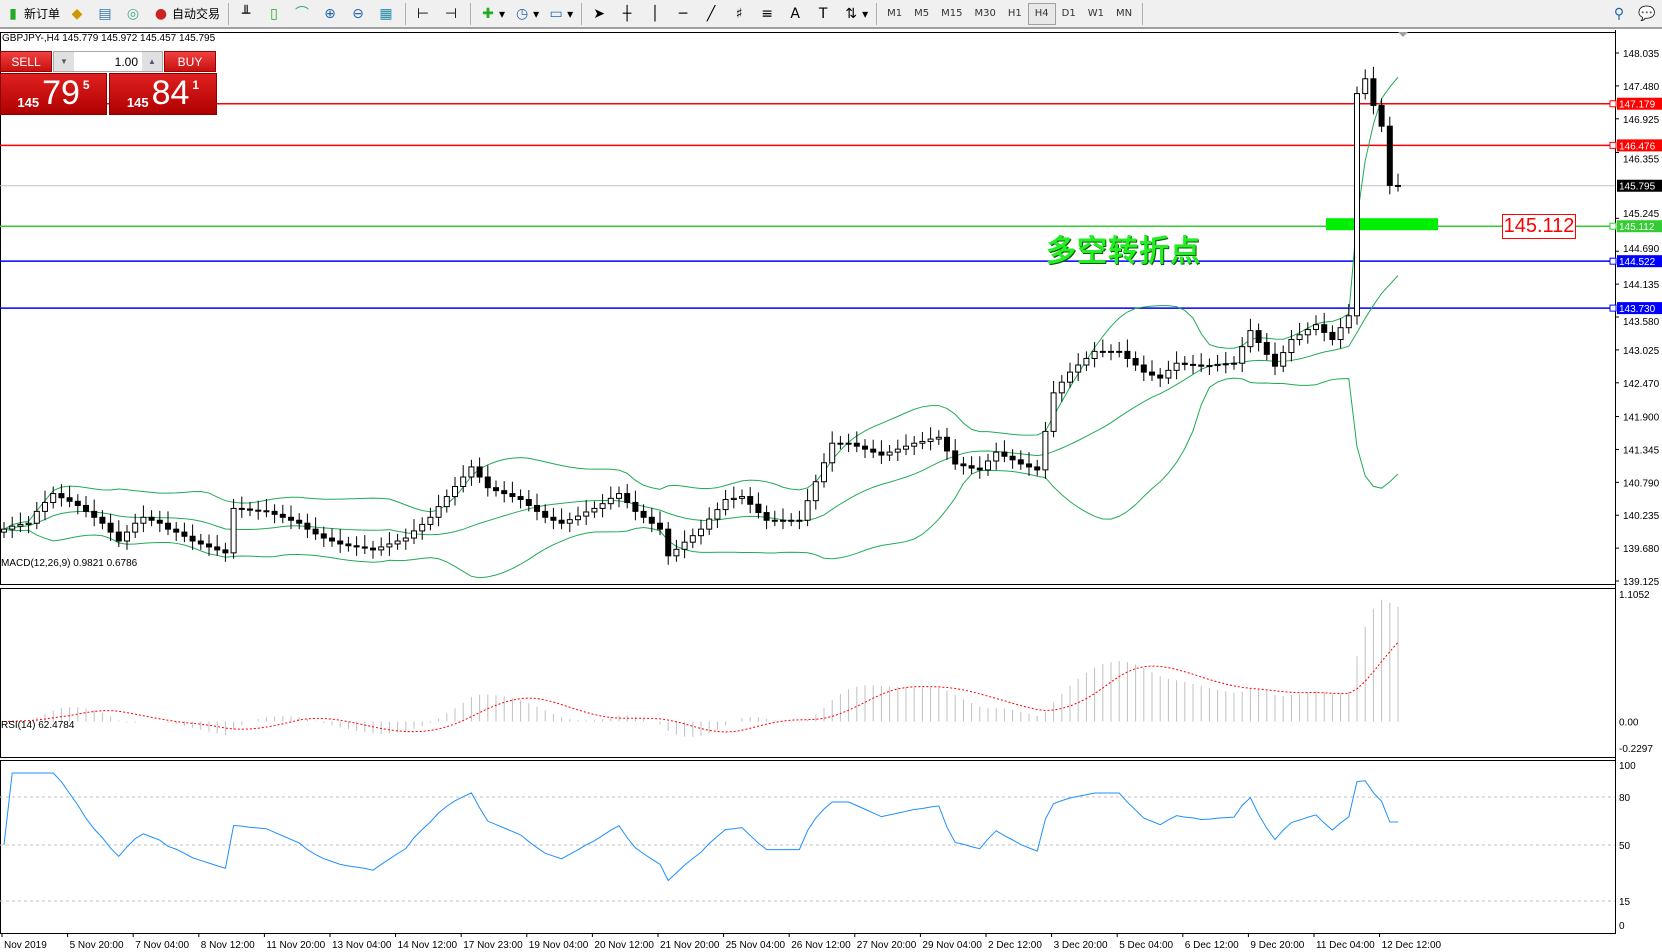  Describe the element at coordinates (78, 14) in the screenshot. I see `market-watch-button: ◆` at that location.